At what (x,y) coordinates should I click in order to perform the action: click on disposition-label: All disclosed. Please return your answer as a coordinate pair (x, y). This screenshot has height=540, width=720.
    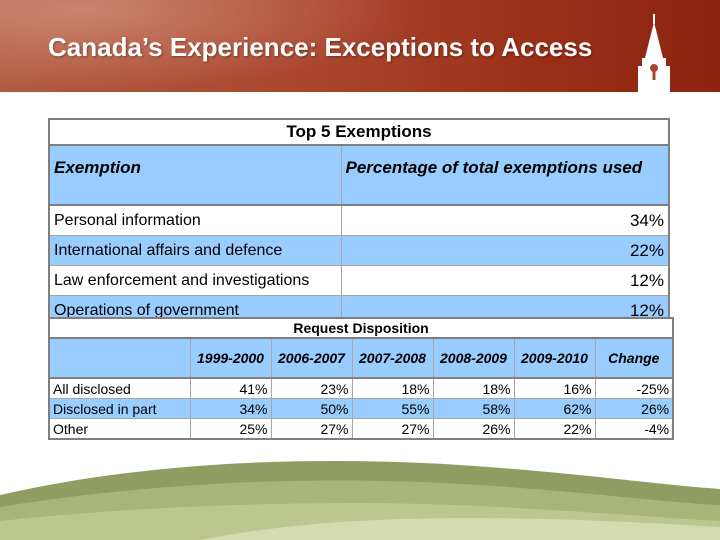
    Looking at the image, I should click on (119, 388).